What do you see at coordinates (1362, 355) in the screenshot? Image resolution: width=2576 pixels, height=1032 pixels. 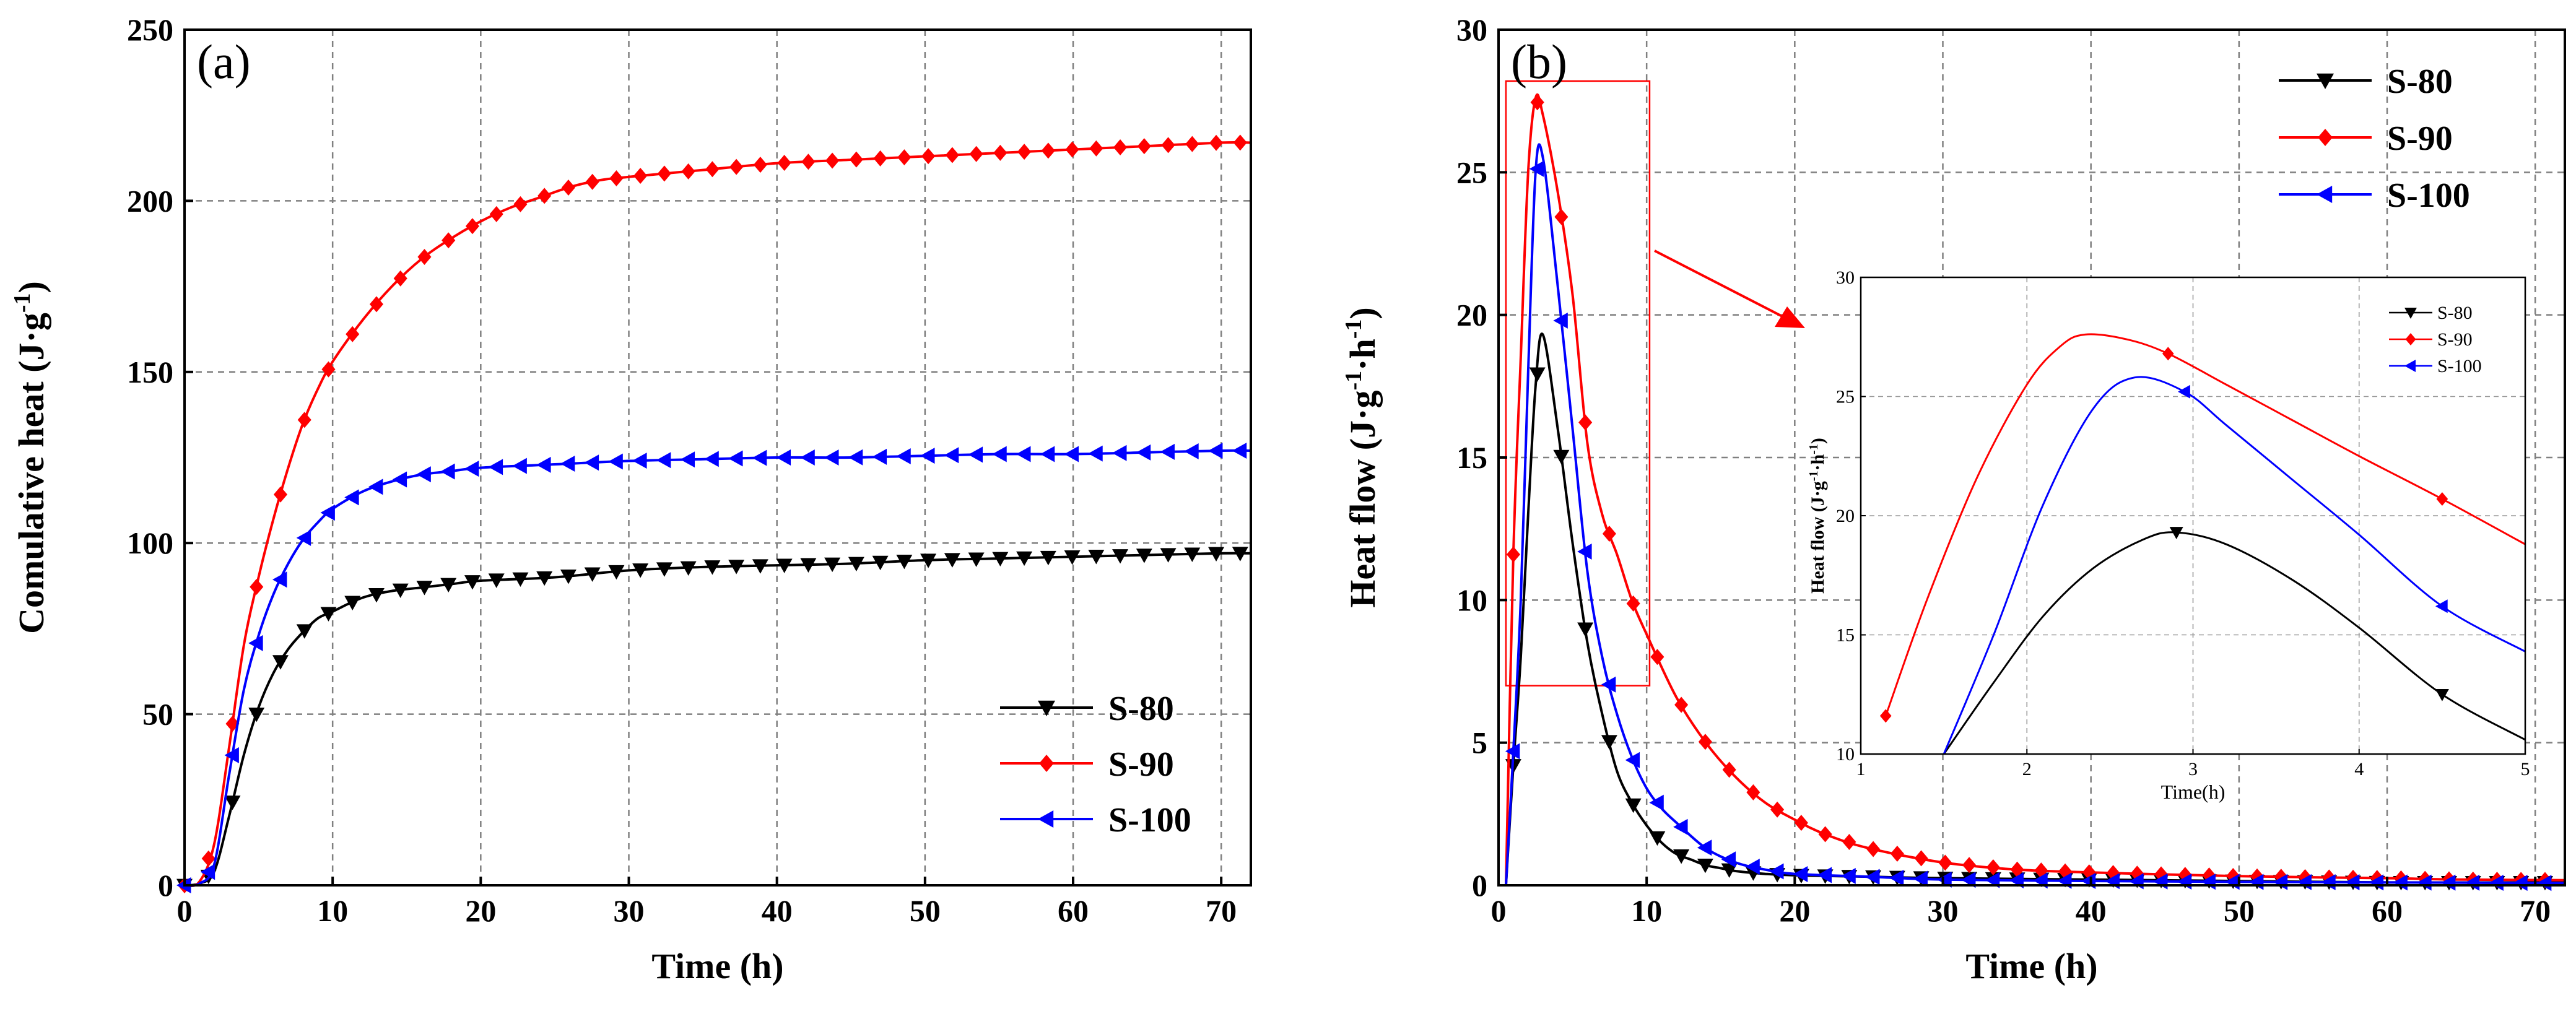 I see `y-axis-title-part: ·h` at bounding box center [1362, 355].